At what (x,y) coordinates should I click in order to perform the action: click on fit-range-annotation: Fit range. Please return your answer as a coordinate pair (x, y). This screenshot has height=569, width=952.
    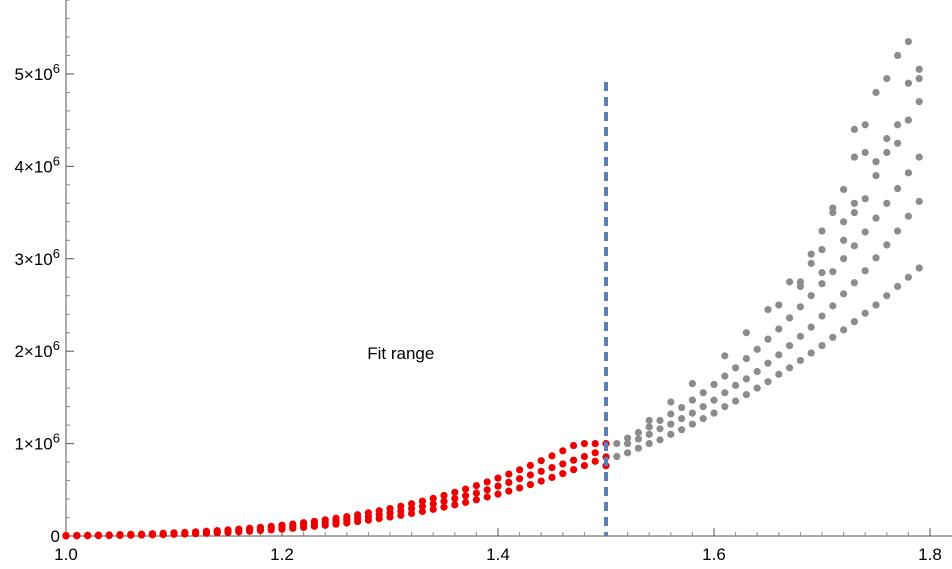
    Looking at the image, I should click on (400, 353).